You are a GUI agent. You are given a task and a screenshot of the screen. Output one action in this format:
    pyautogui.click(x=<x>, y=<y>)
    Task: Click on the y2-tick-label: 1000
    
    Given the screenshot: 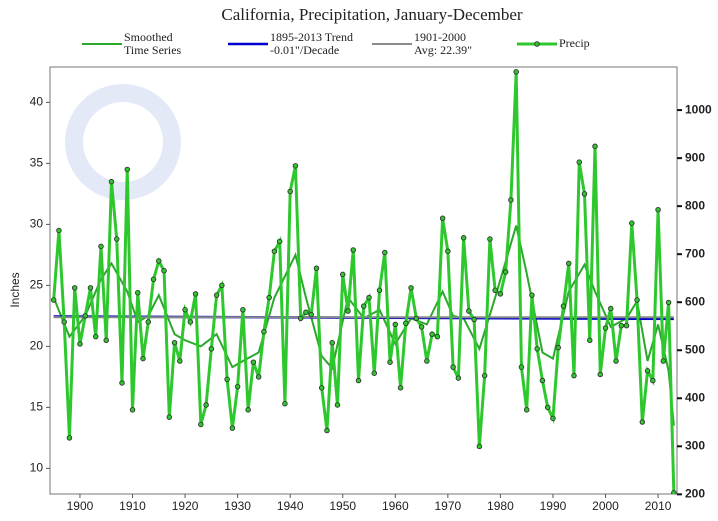 What is the action you would take?
    pyautogui.click(x=698, y=109)
    